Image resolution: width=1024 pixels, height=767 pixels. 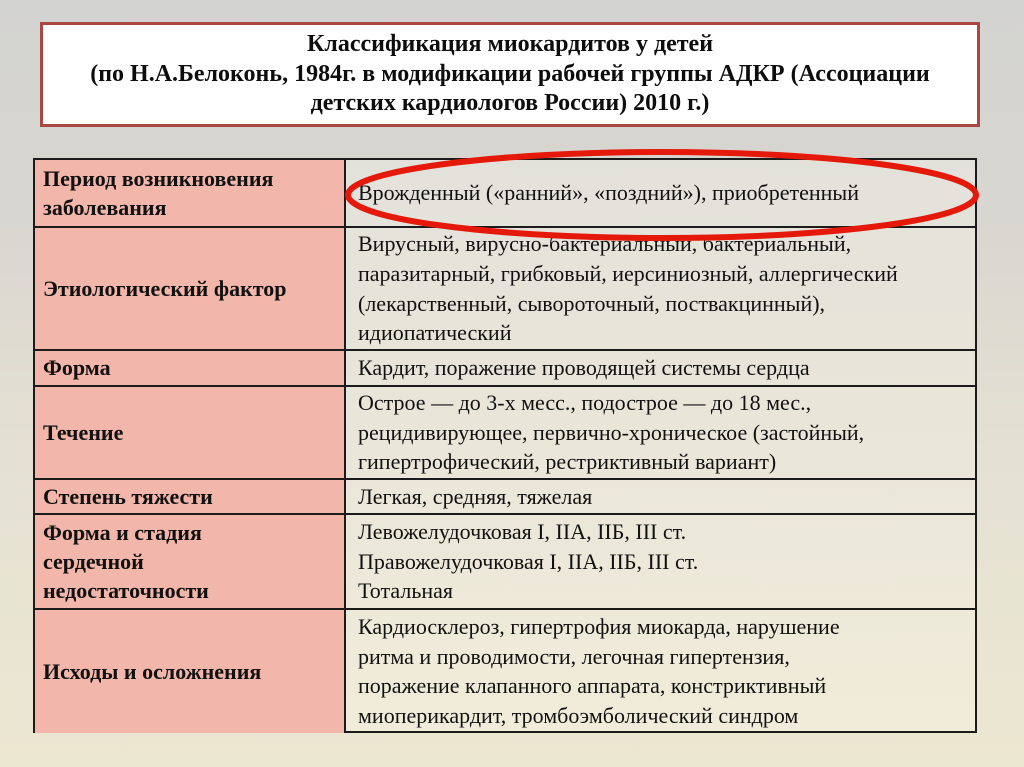 What do you see at coordinates (660, 497) in the screenshot?
I see `row-value-severity: Легкая, средняя, тяжелая` at bounding box center [660, 497].